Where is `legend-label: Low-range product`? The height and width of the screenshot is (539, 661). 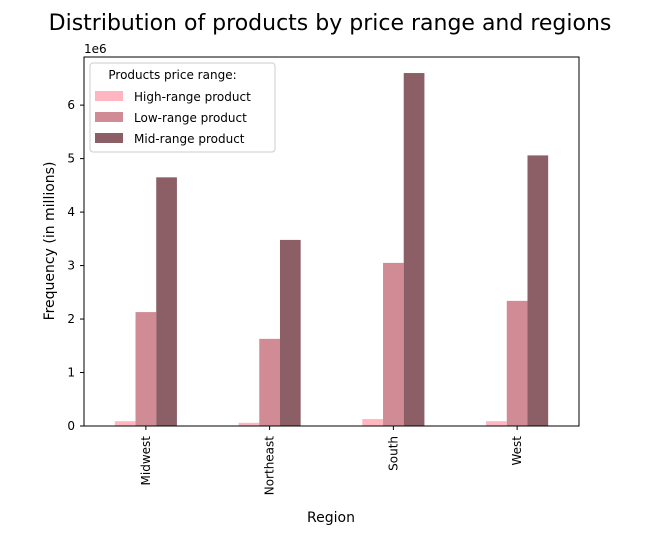 legend-label: Low-range product is located at coordinates (190, 118).